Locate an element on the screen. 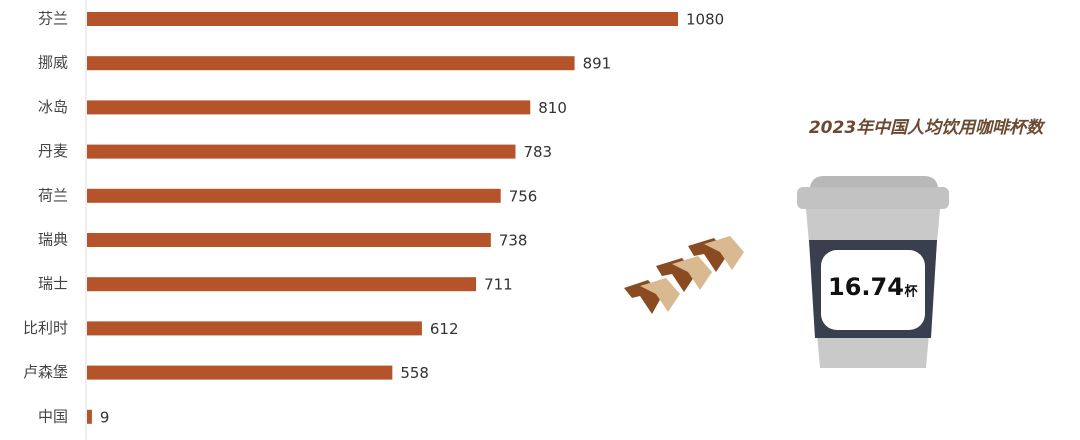 The width and height of the screenshot is (1080, 440). category-label: 中国 is located at coordinates (53, 416).